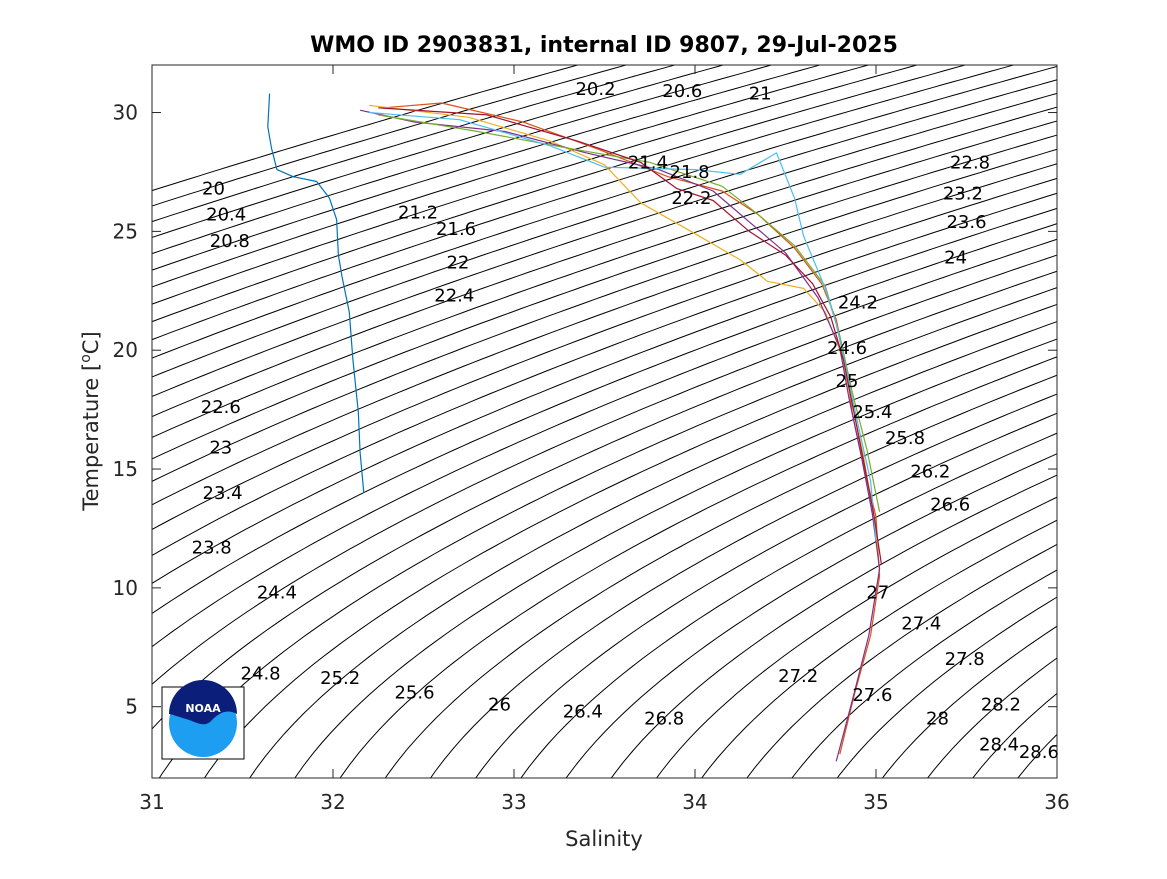 The width and height of the screenshot is (1167, 879). What do you see at coordinates (877, 593) in the screenshot?
I see `contour-label: 27` at bounding box center [877, 593].